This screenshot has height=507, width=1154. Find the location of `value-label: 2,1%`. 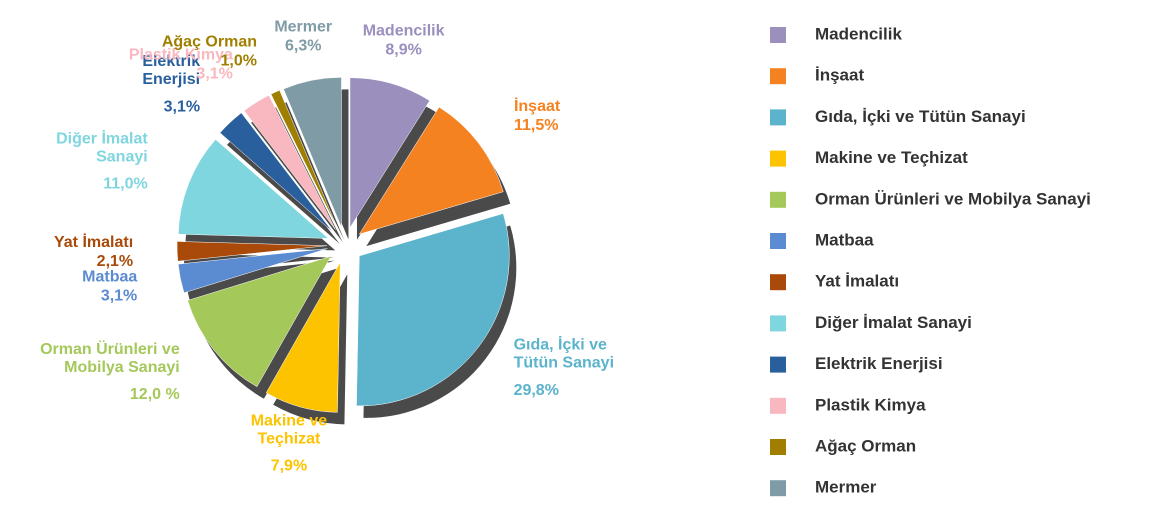

value-label: 2,1% is located at coordinates (115, 261).